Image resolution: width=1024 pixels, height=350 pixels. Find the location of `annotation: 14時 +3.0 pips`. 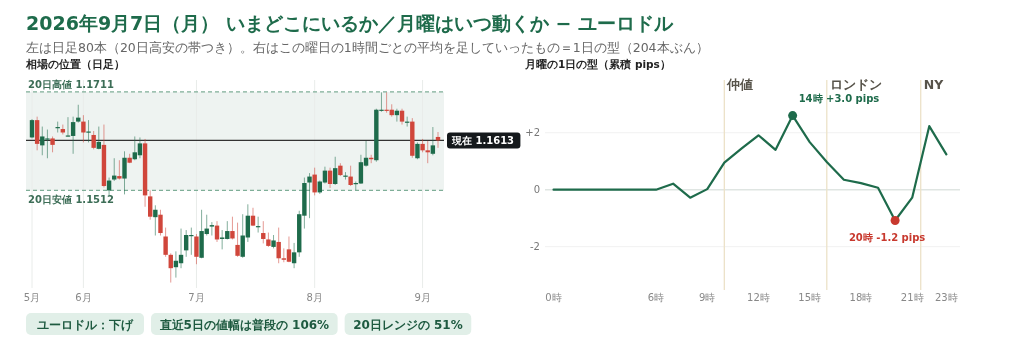

annotation: 14時 +3.0 pips is located at coordinates (839, 98).